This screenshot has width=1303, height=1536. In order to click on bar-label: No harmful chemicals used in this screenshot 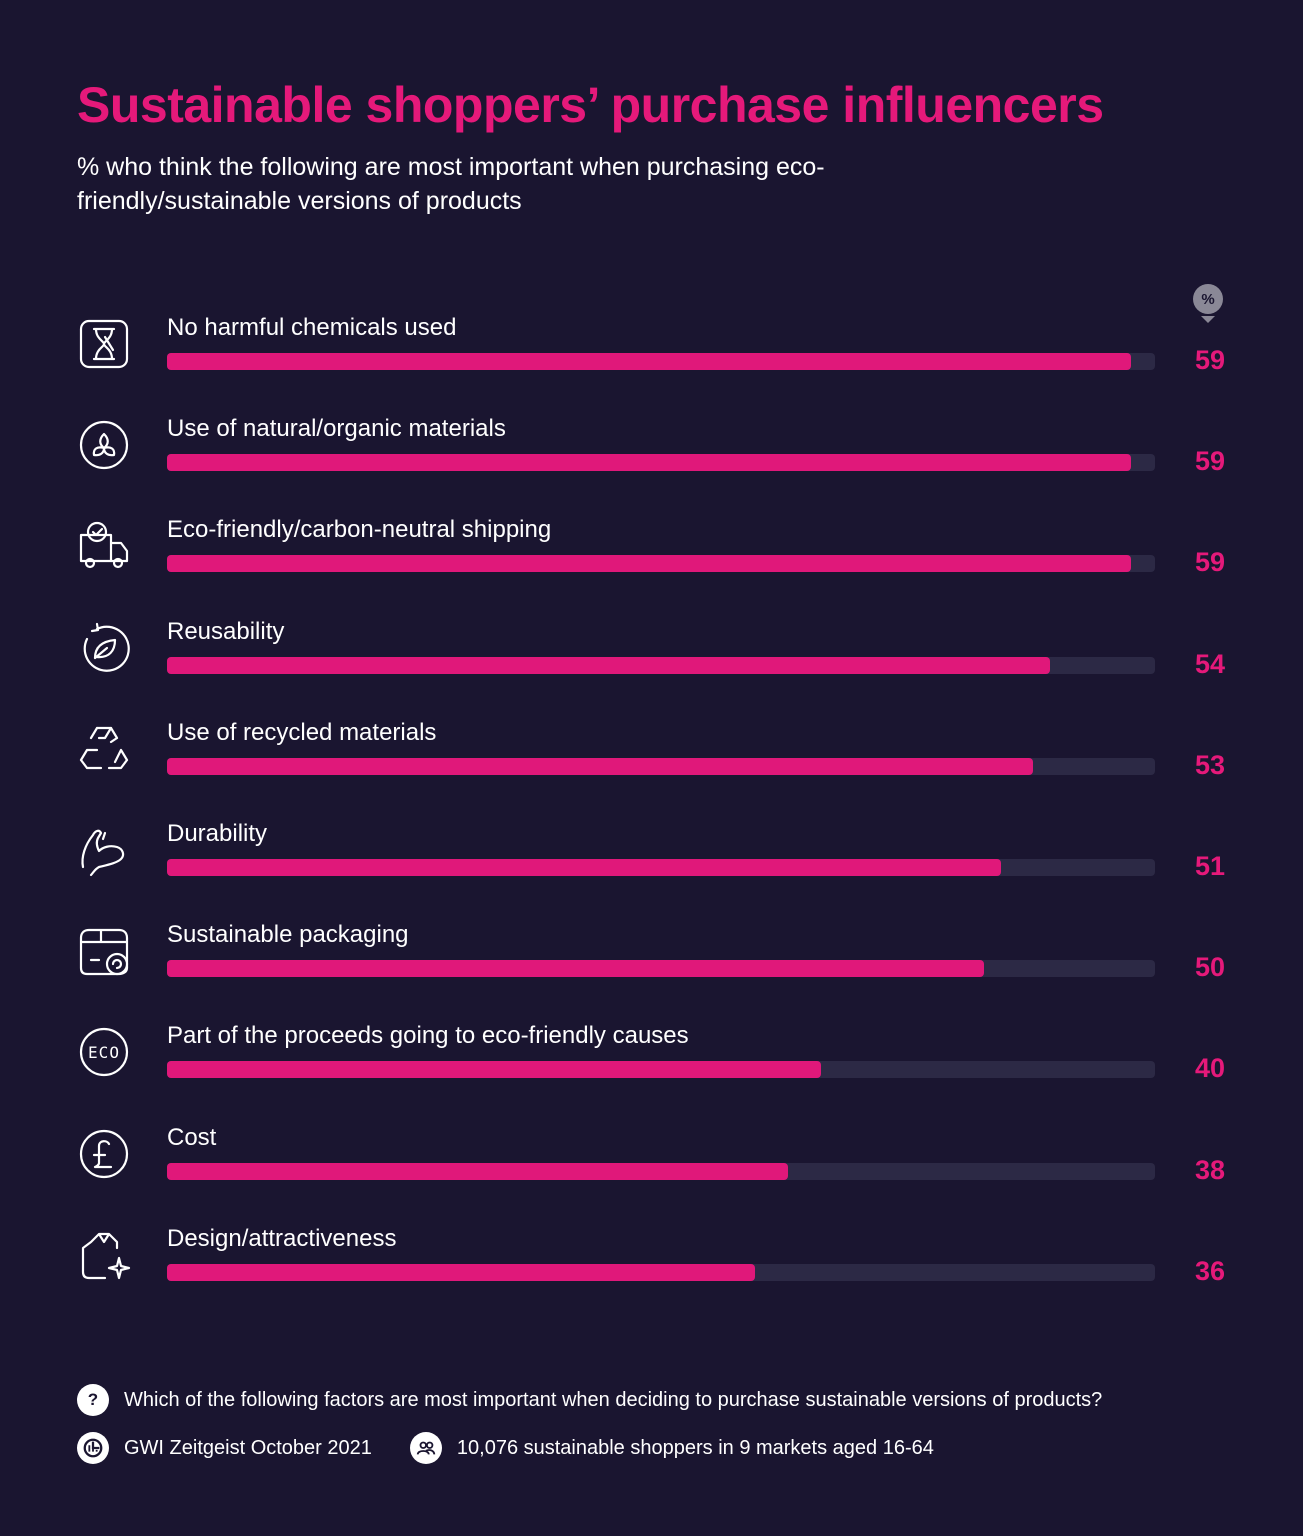, I will do `click(312, 327)`.